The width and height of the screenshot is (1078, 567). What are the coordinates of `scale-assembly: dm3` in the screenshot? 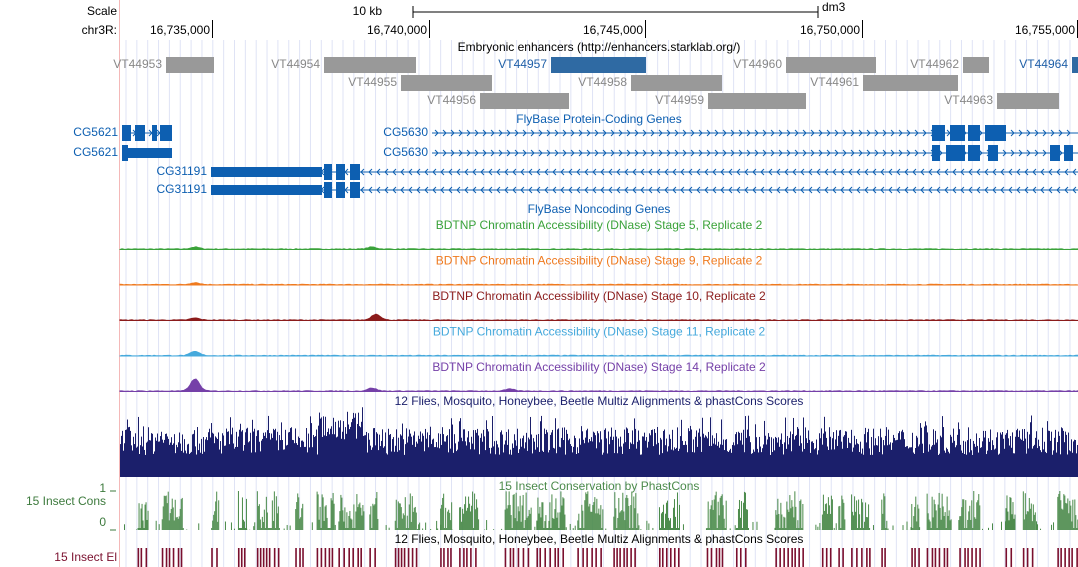 It's located at (834, 7).